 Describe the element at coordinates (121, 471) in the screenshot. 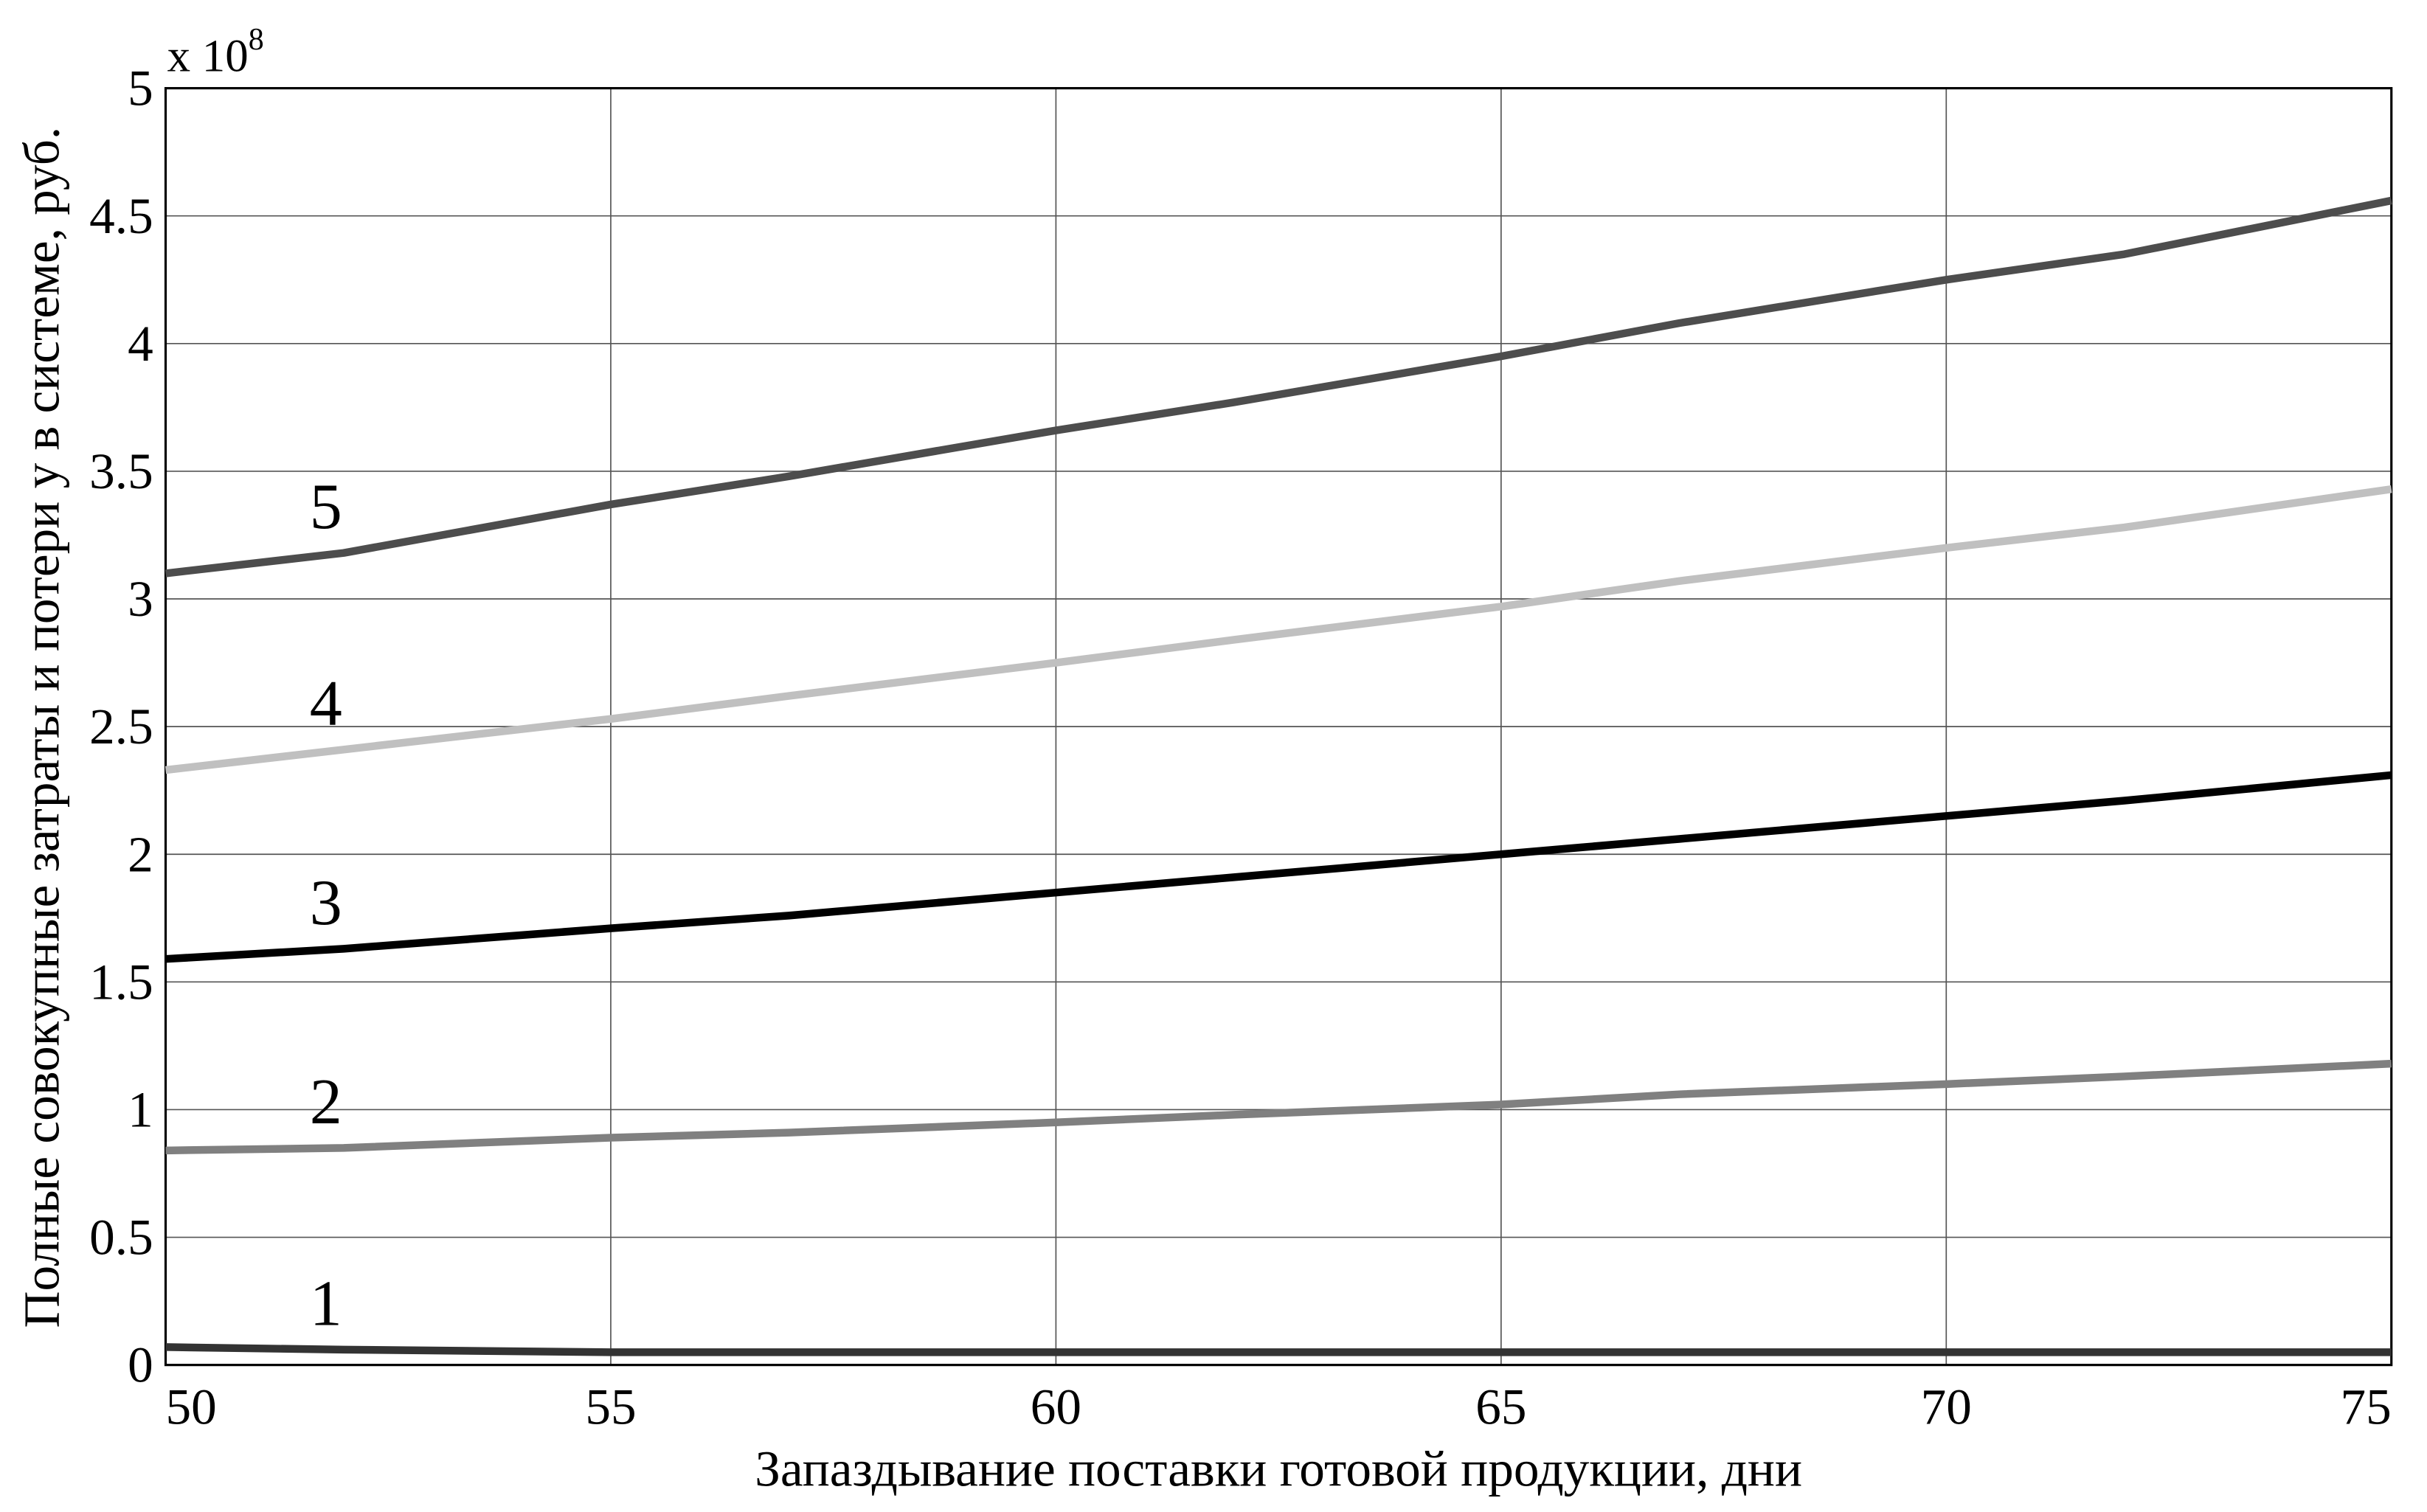

I see `y-tick-label: 3.5` at that location.